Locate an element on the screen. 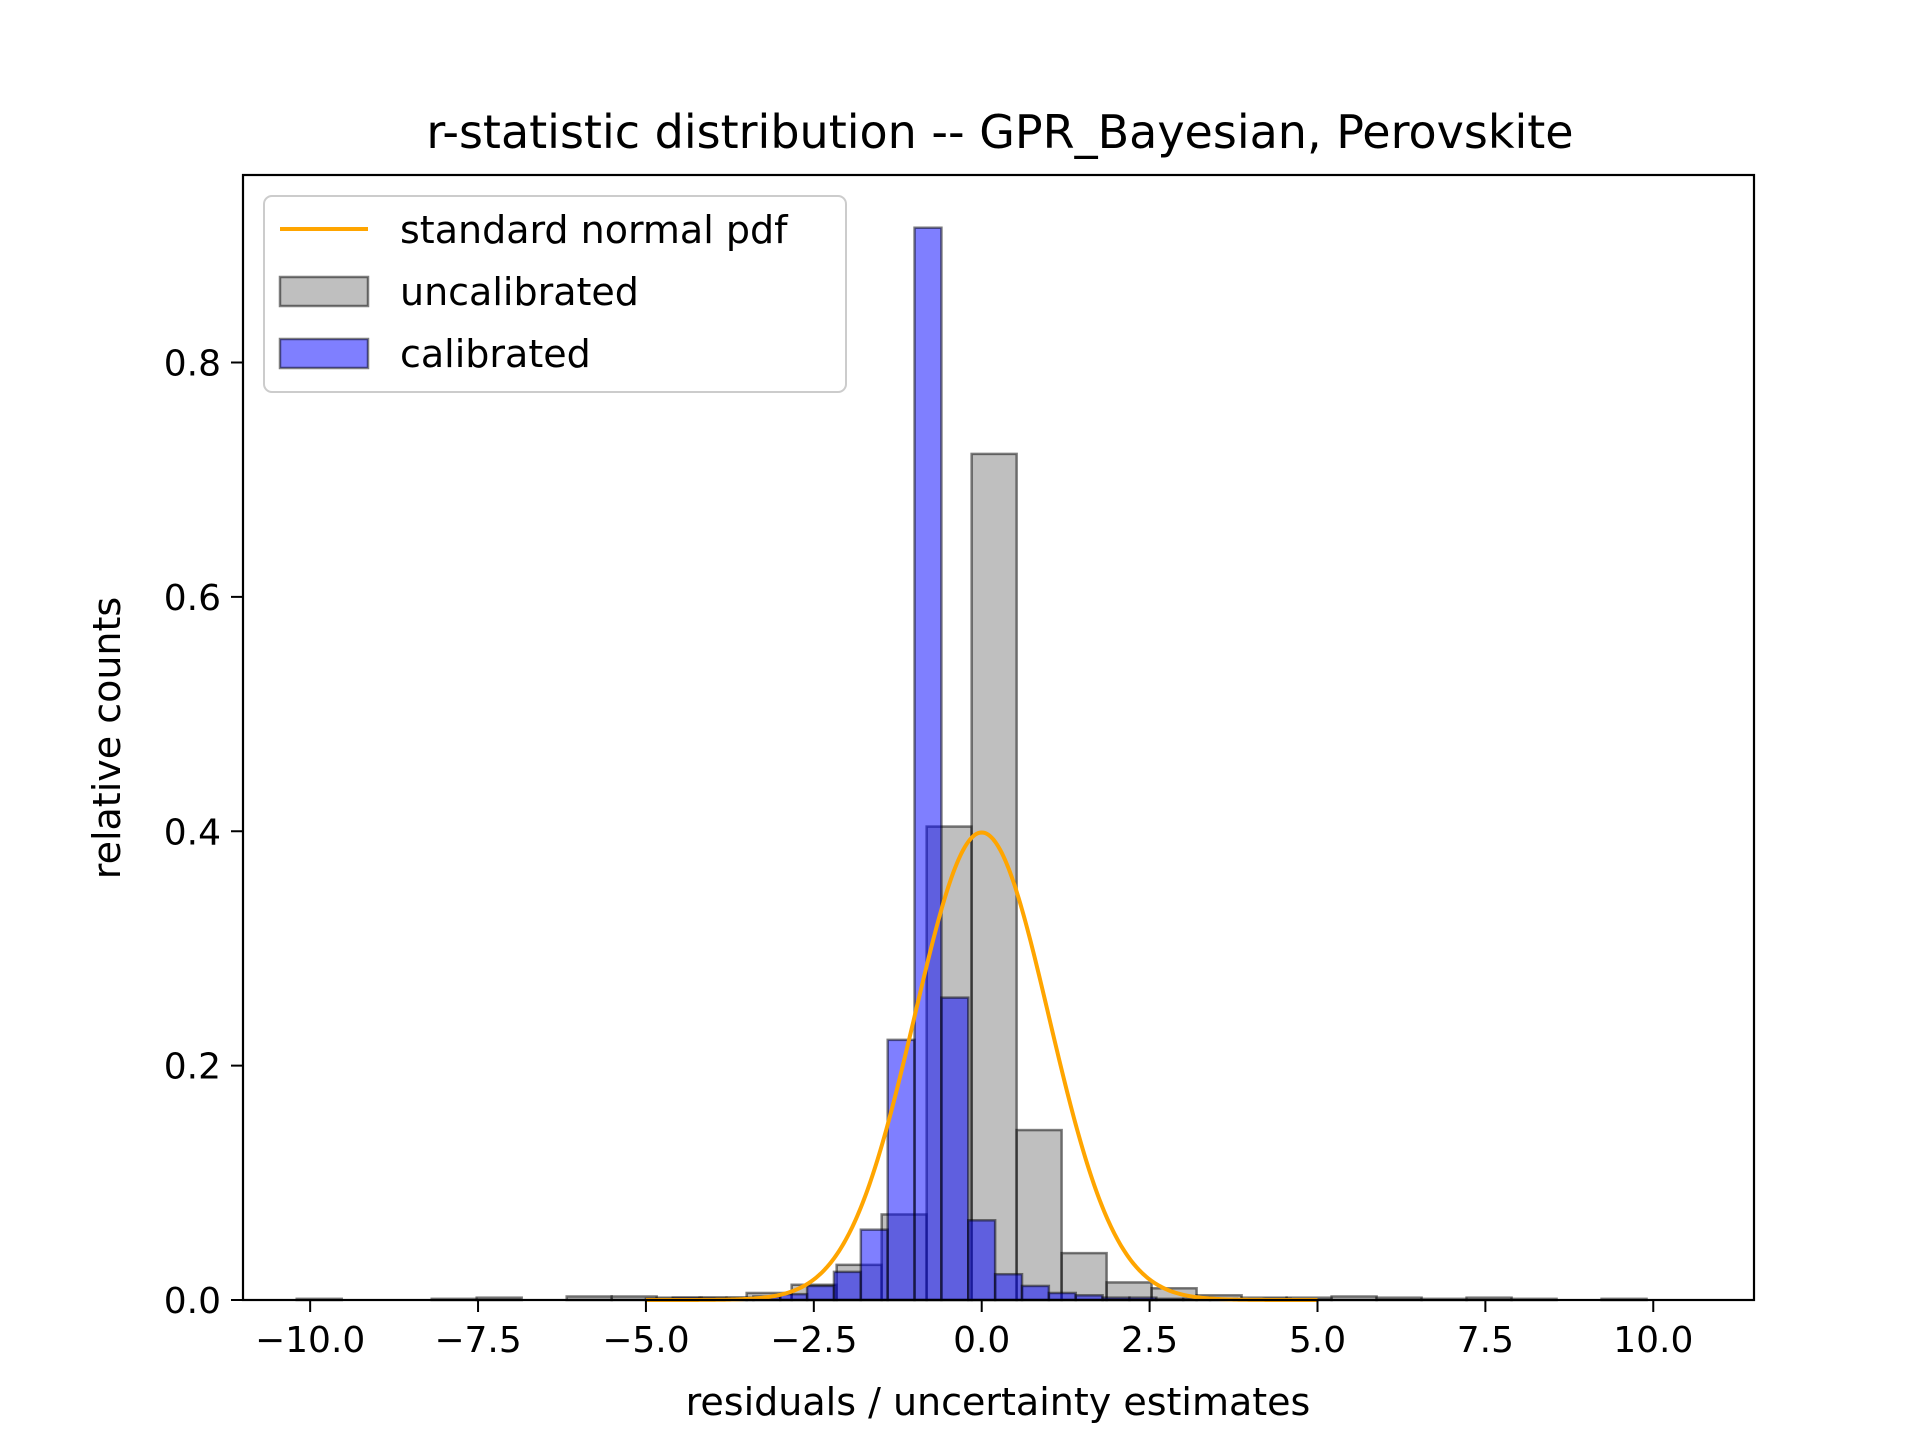  legend-swatch-calibrated is located at coordinates (324, 353).